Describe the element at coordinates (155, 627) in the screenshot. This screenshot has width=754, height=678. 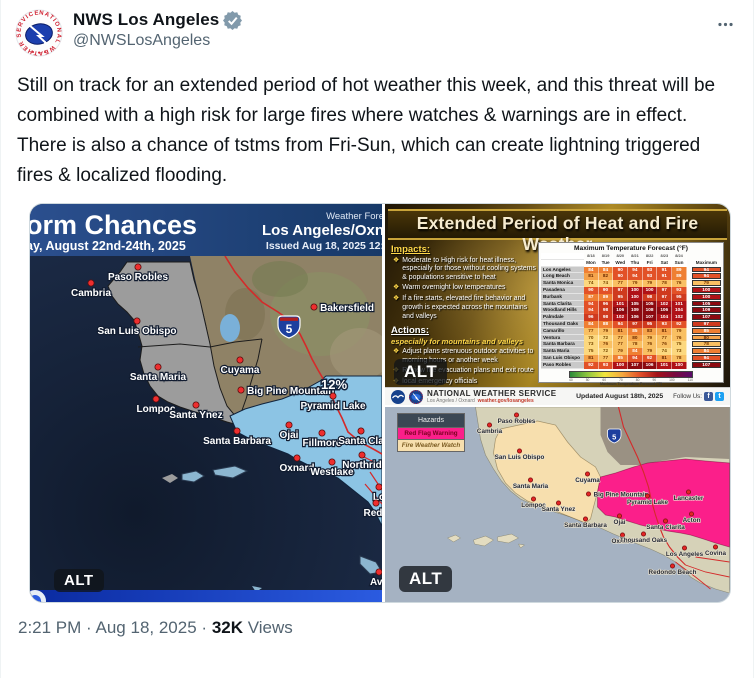
I see `timestamp-row: 2:21 PM · Aug 18, 2025 · 32K Views` at that location.